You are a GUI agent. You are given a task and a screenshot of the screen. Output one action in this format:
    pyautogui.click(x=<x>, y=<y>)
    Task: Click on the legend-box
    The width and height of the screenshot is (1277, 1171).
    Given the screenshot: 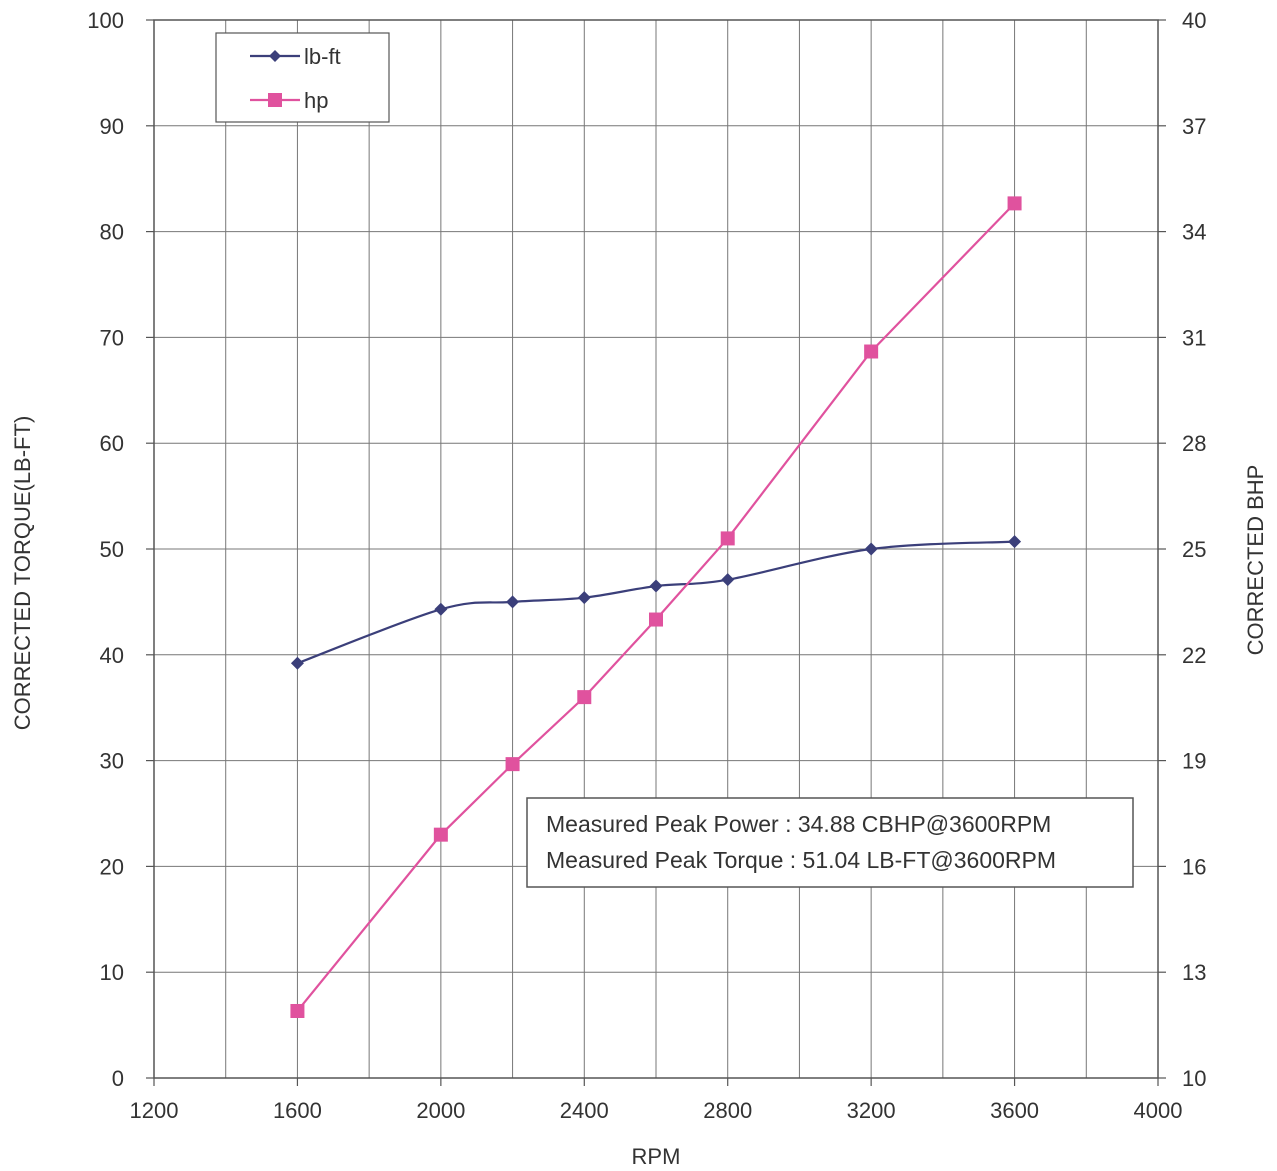 What is the action you would take?
    pyautogui.click(x=302, y=77)
    